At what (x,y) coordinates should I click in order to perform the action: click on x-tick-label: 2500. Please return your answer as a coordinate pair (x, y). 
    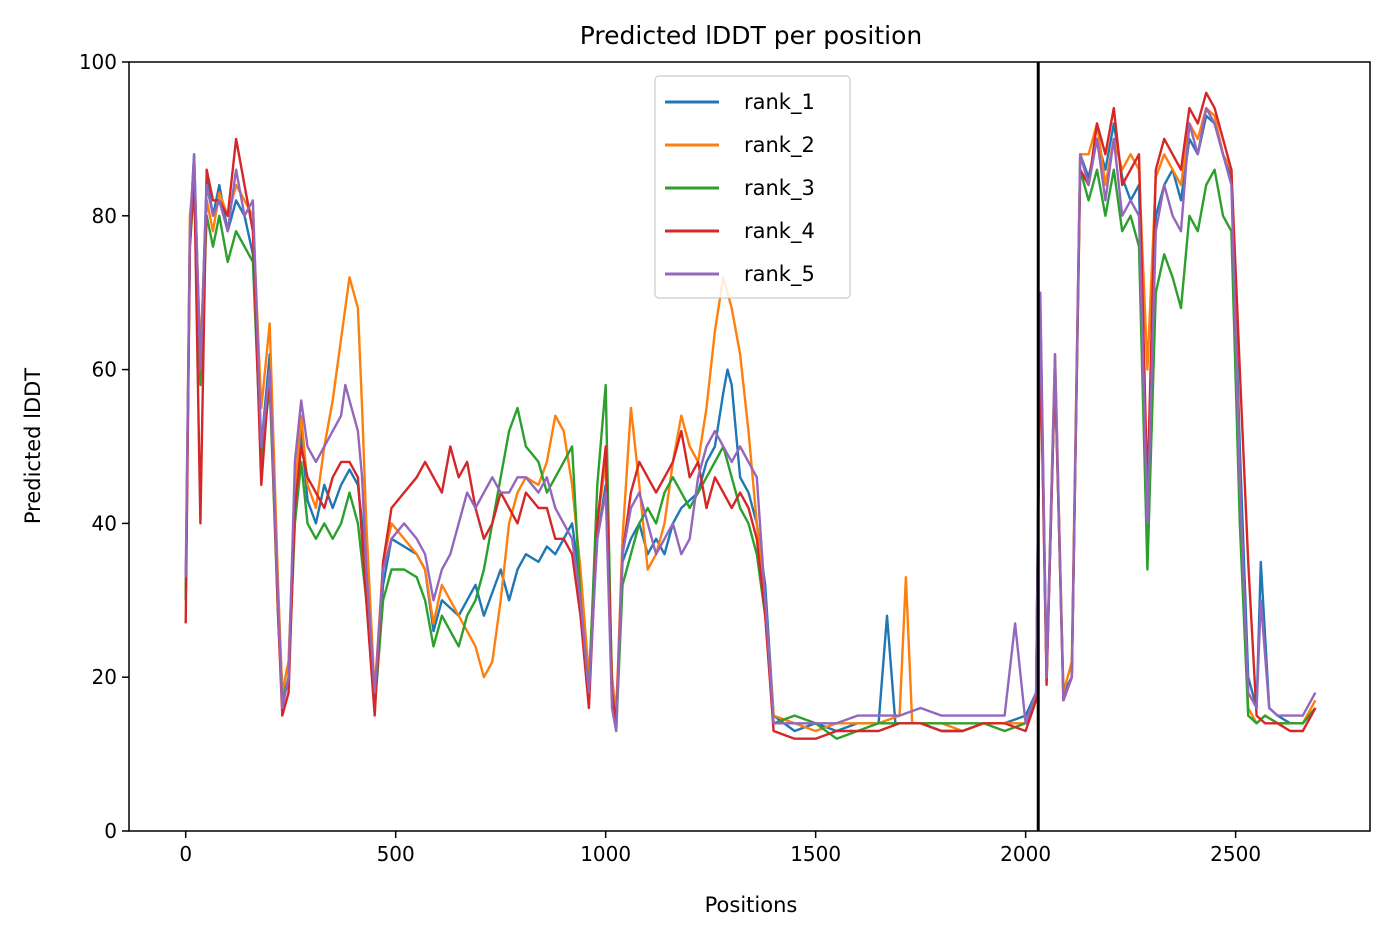
    Looking at the image, I should click on (1235, 854).